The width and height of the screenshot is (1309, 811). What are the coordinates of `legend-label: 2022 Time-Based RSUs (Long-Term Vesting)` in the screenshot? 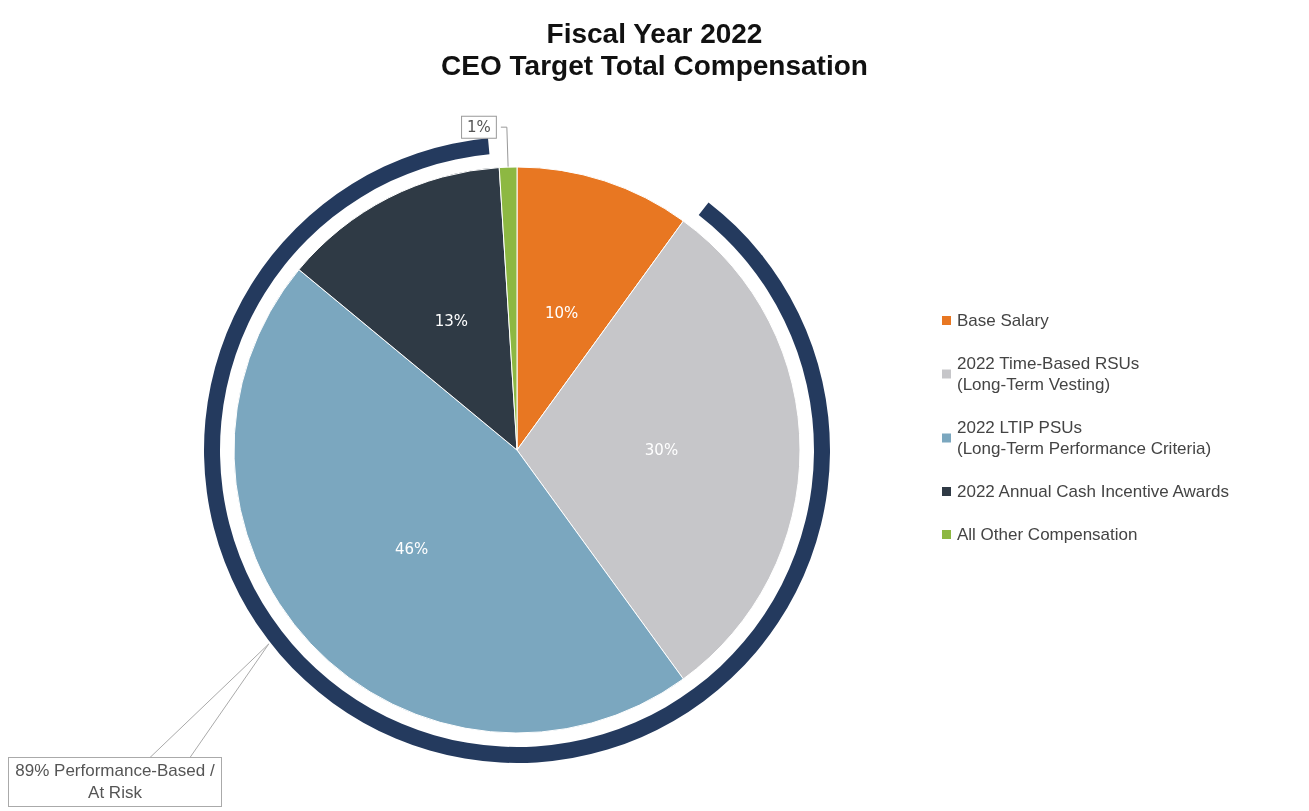 It's located at (1048, 374).